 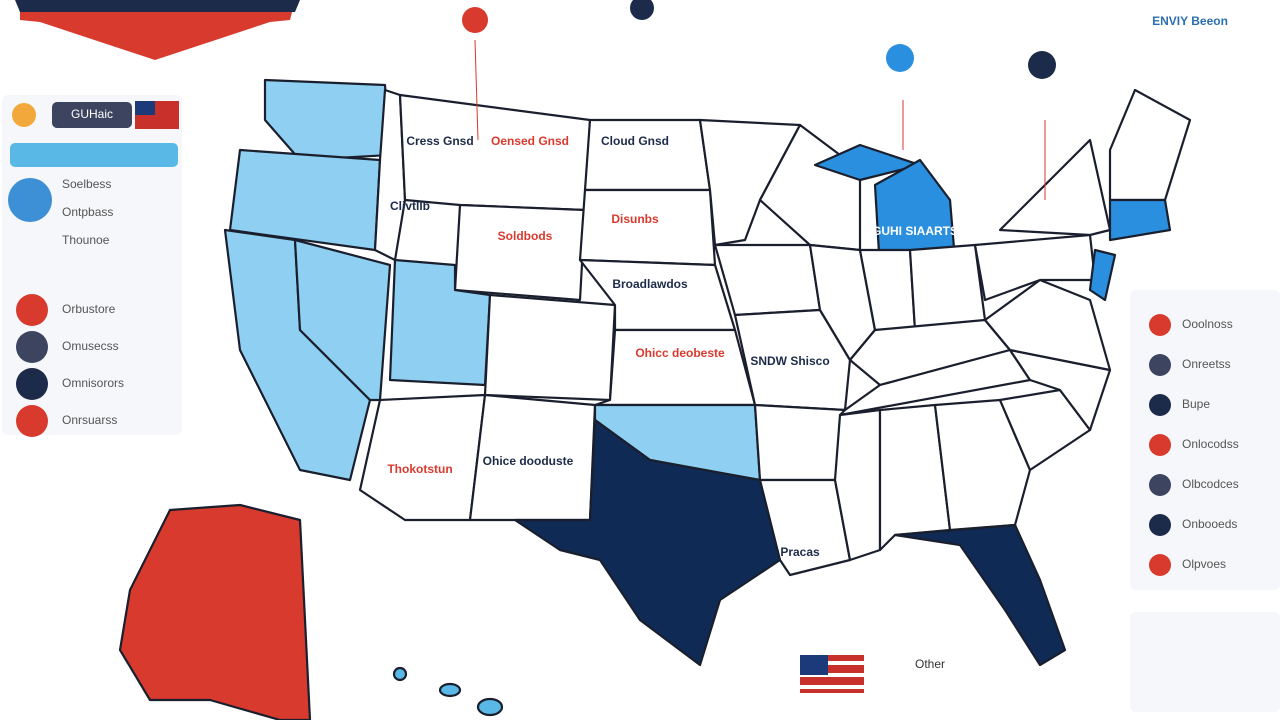 I want to click on state-label: Disunbs, so click(x=635, y=219).